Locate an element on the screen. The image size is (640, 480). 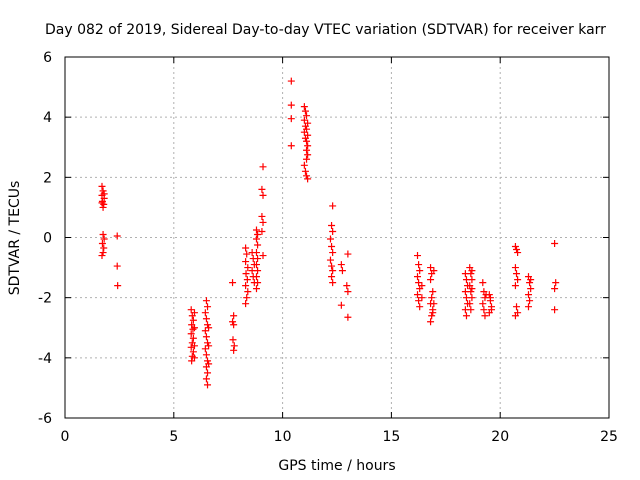
y-tick-label: 0 is located at coordinates (47, 239).